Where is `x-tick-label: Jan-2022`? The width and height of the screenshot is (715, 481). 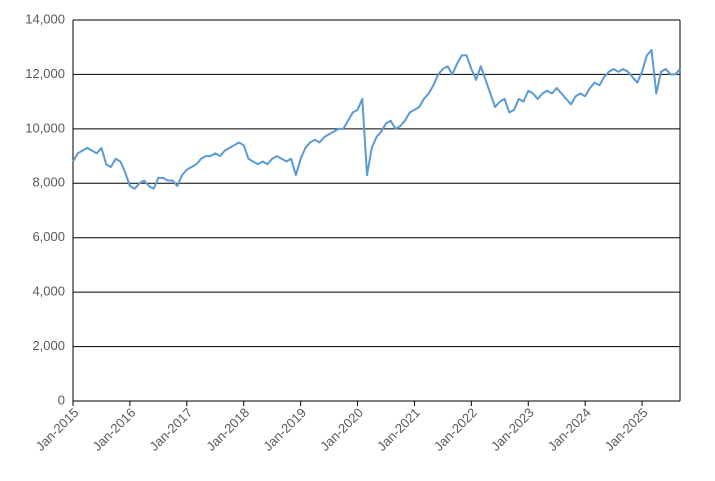 x-tick-label: Jan-2022 is located at coordinates (455, 429).